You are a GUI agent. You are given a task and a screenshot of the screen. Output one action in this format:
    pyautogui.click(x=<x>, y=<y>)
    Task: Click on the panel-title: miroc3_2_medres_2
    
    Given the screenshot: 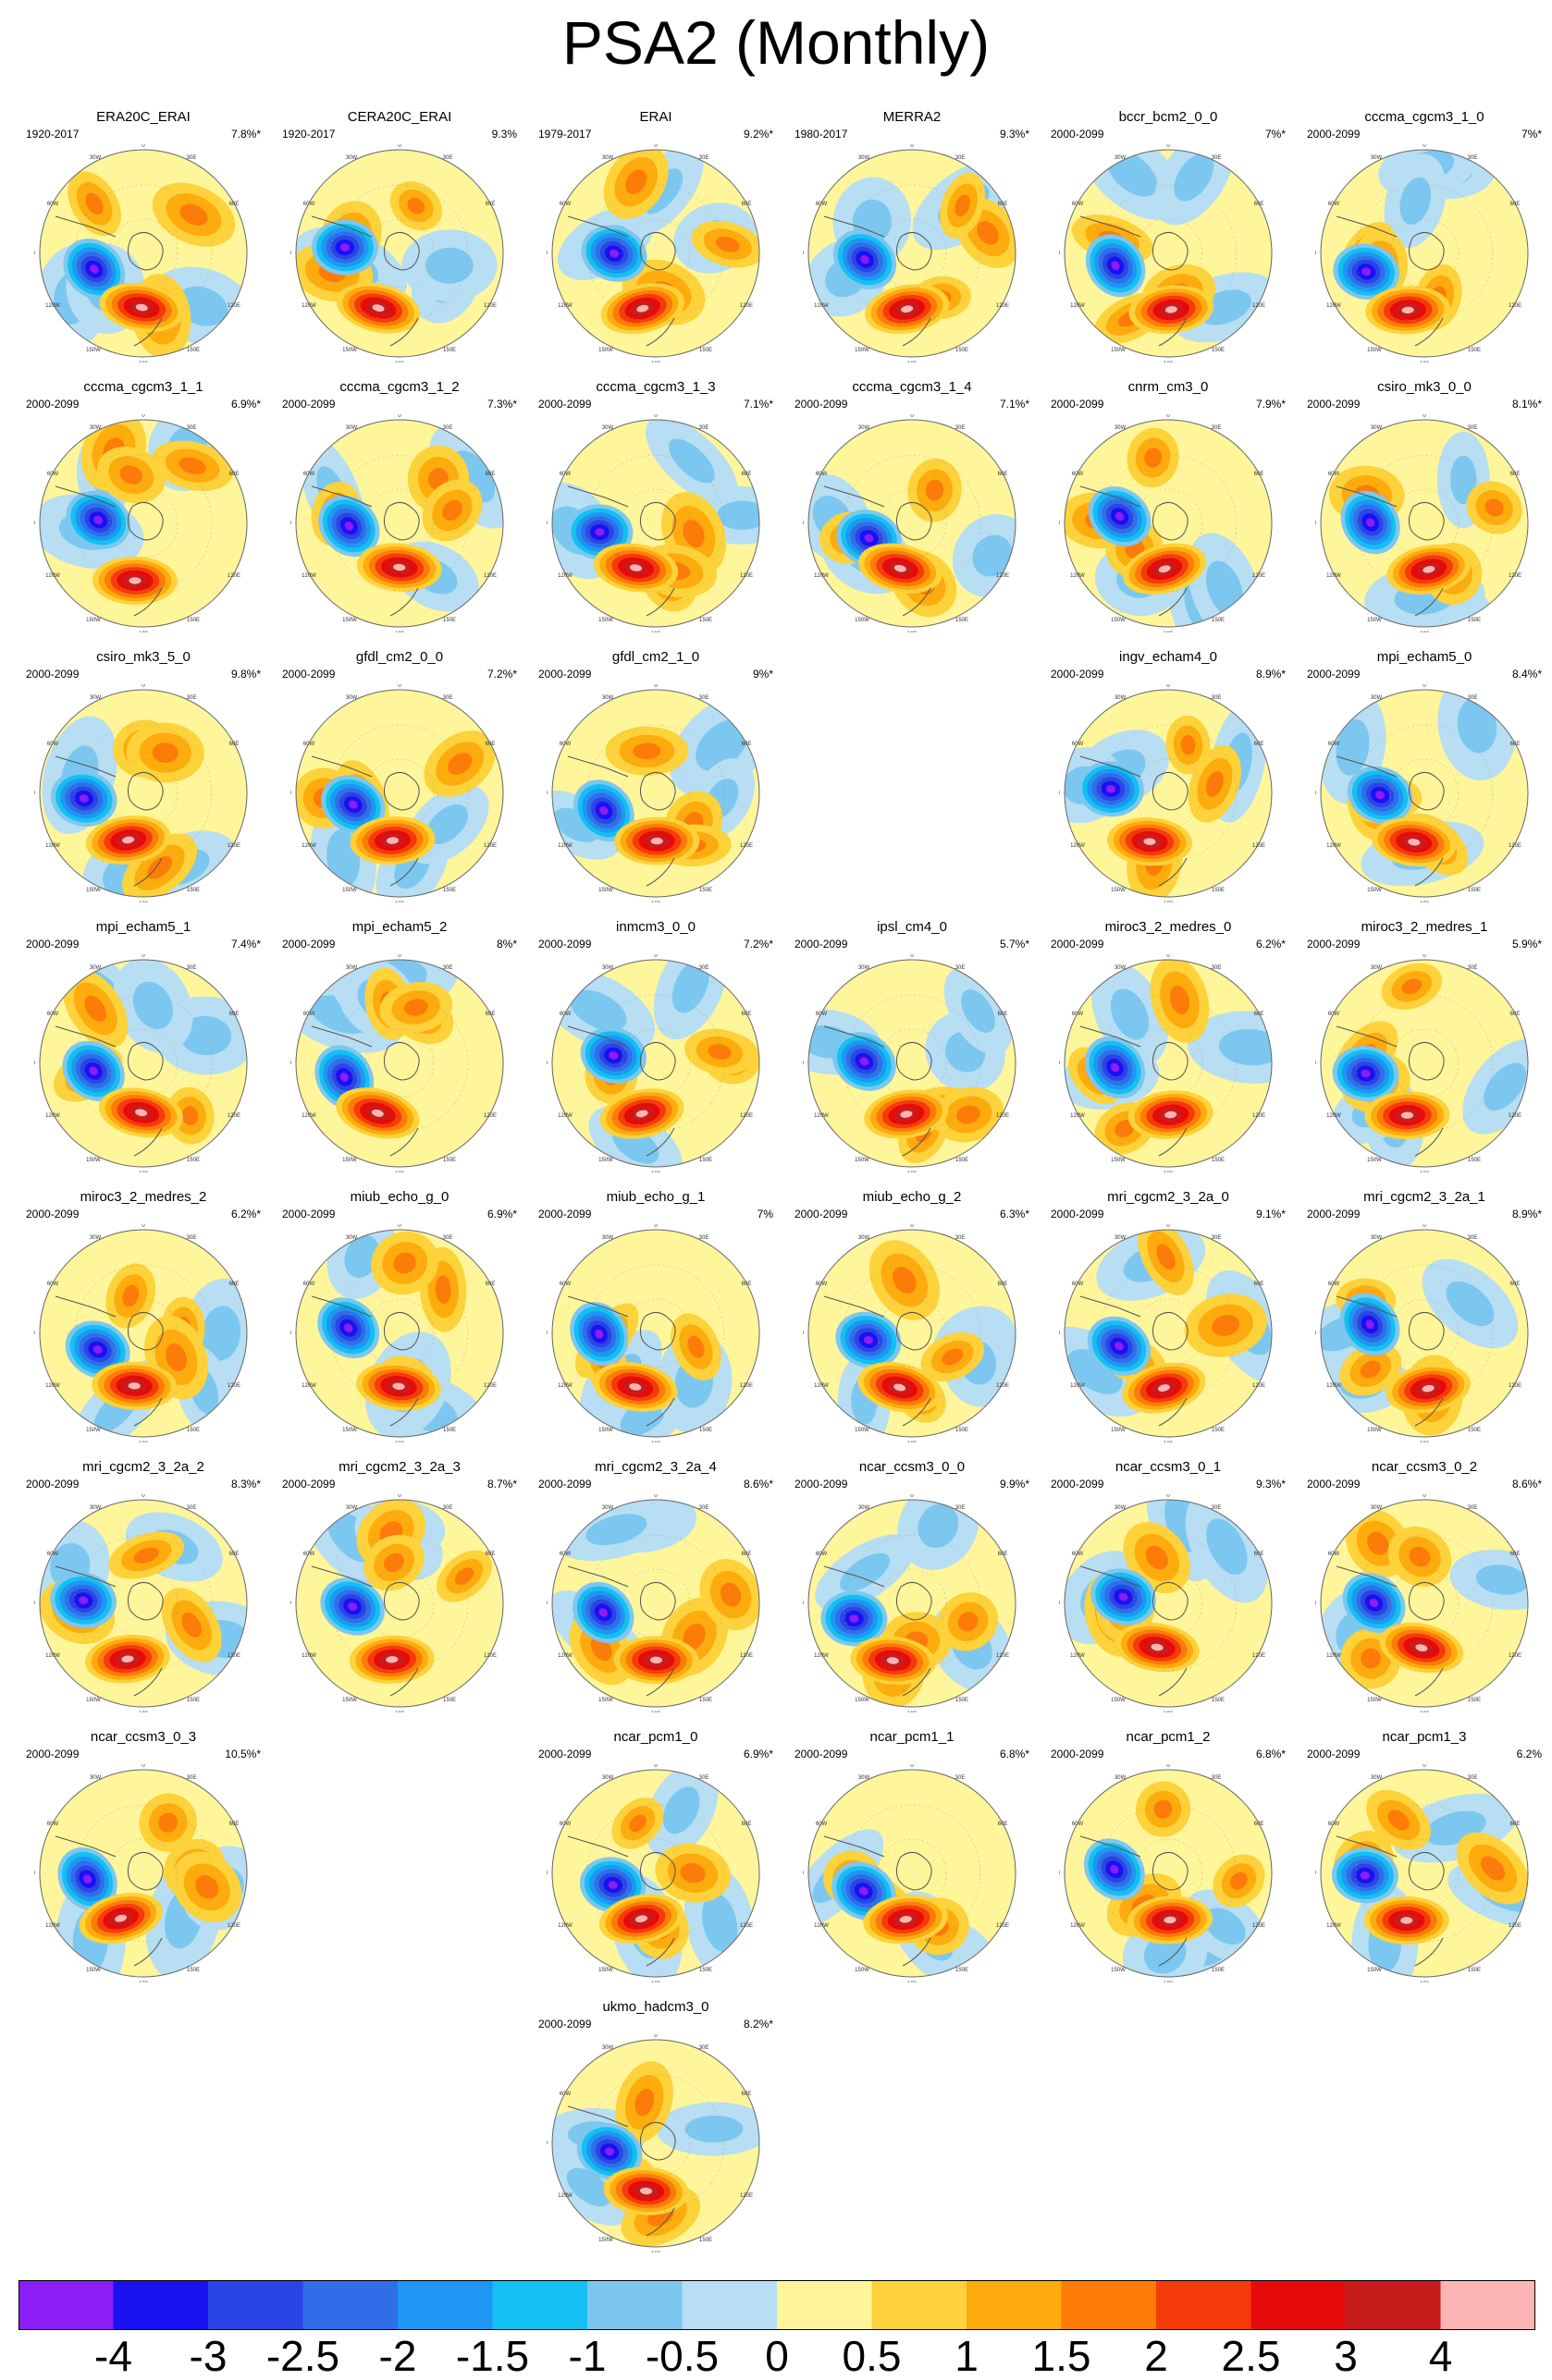 What is the action you would take?
    pyautogui.click(x=143, y=1197)
    